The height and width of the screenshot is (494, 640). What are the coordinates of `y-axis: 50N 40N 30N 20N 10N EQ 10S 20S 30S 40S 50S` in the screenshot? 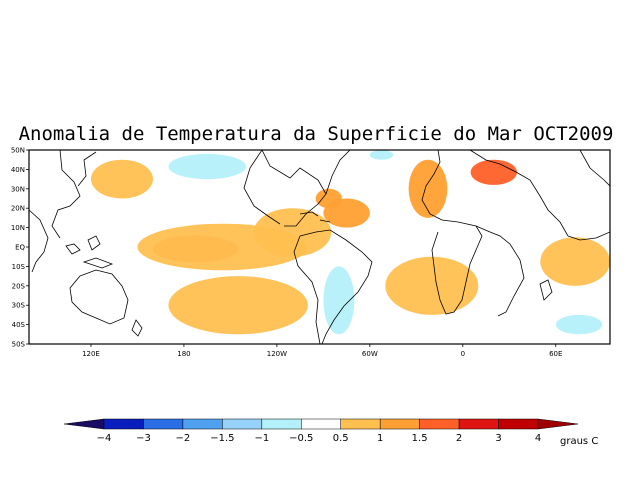 It's located at (20, 248).